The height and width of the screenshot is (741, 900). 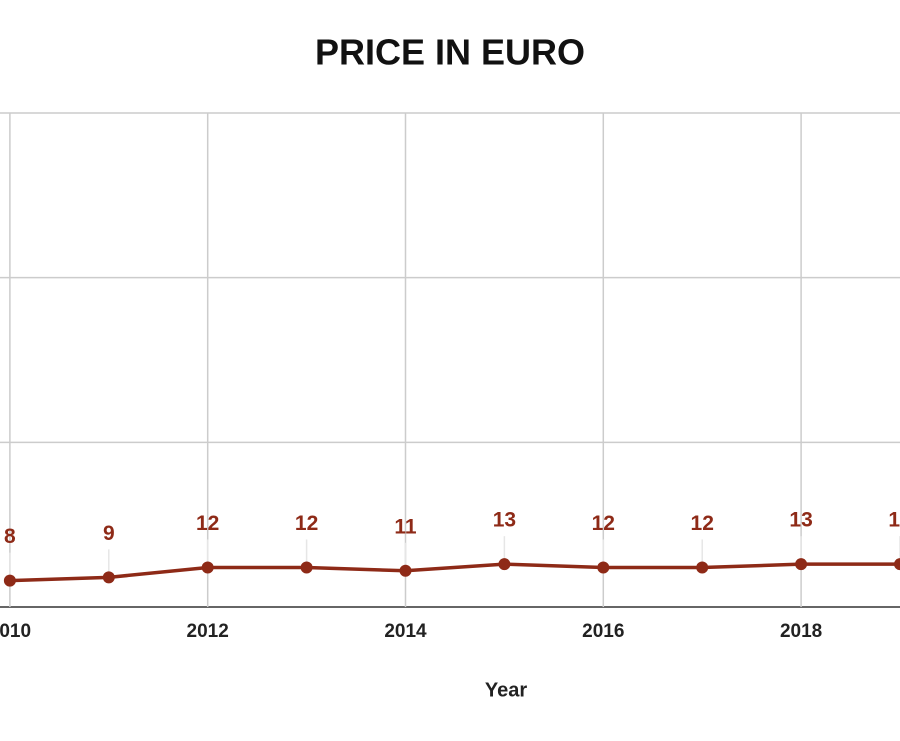 I want to click on x-tick-label: 2014, so click(x=405, y=631).